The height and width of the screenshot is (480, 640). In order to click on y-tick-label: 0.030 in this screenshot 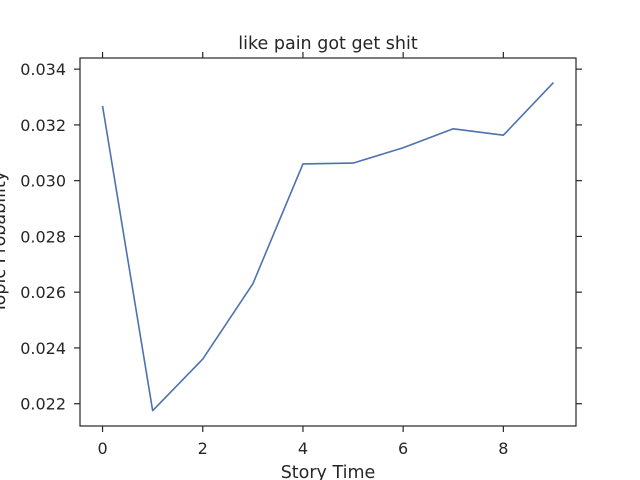, I will do `click(43, 181)`.